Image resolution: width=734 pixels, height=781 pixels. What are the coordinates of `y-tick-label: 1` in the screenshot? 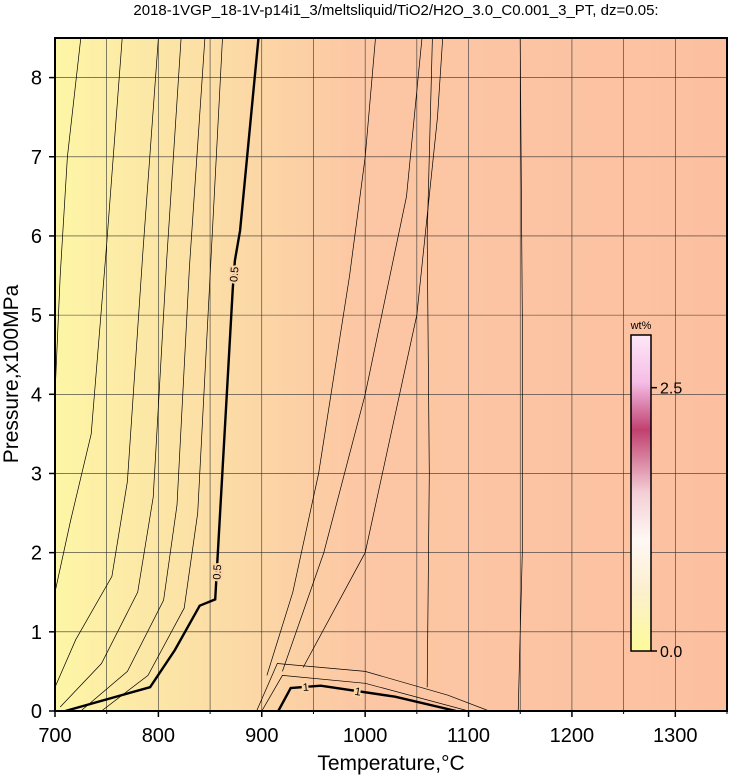 It's located at (36, 633).